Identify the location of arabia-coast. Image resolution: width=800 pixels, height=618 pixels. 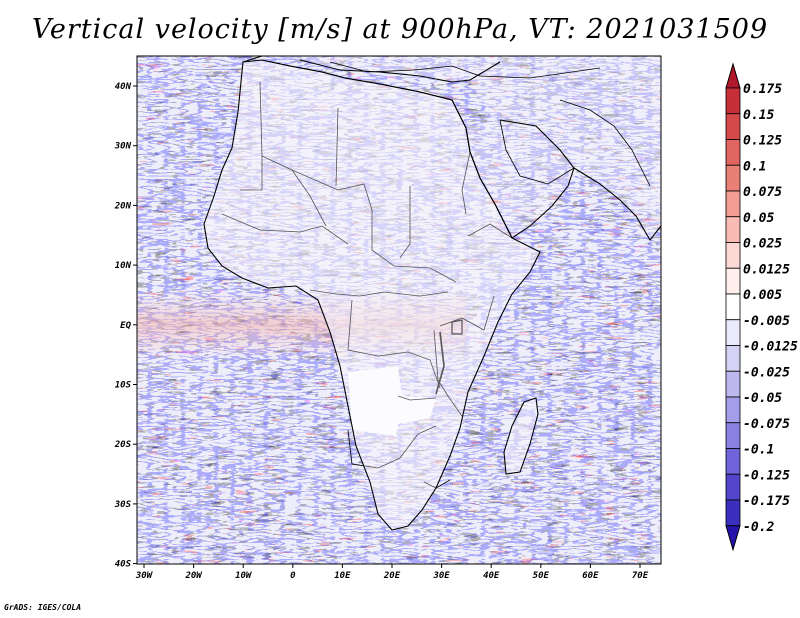
(537, 179).